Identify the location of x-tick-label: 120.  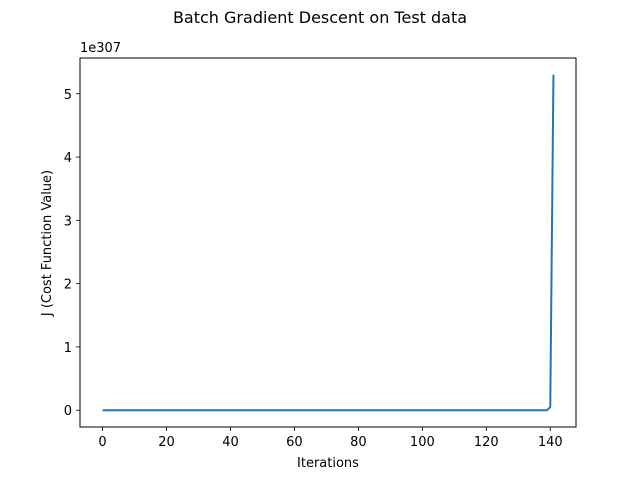
(486, 442).